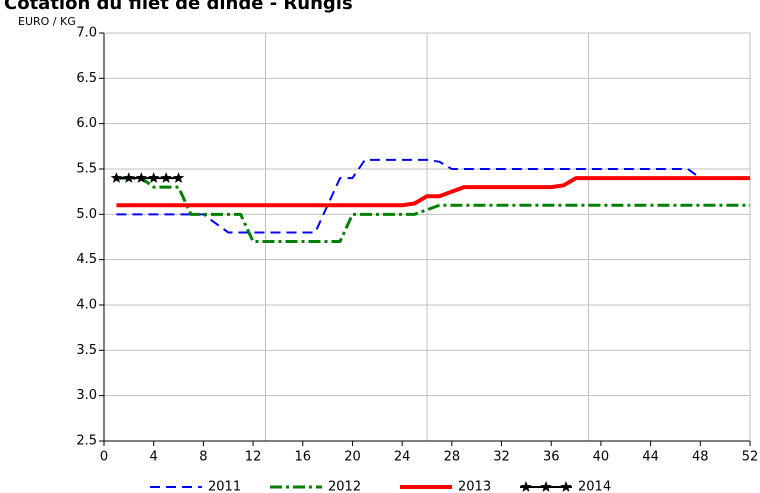 This screenshot has width=760, height=493. What do you see at coordinates (86, 214) in the screenshot?
I see `y-tick-label: 5.0` at bounding box center [86, 214].